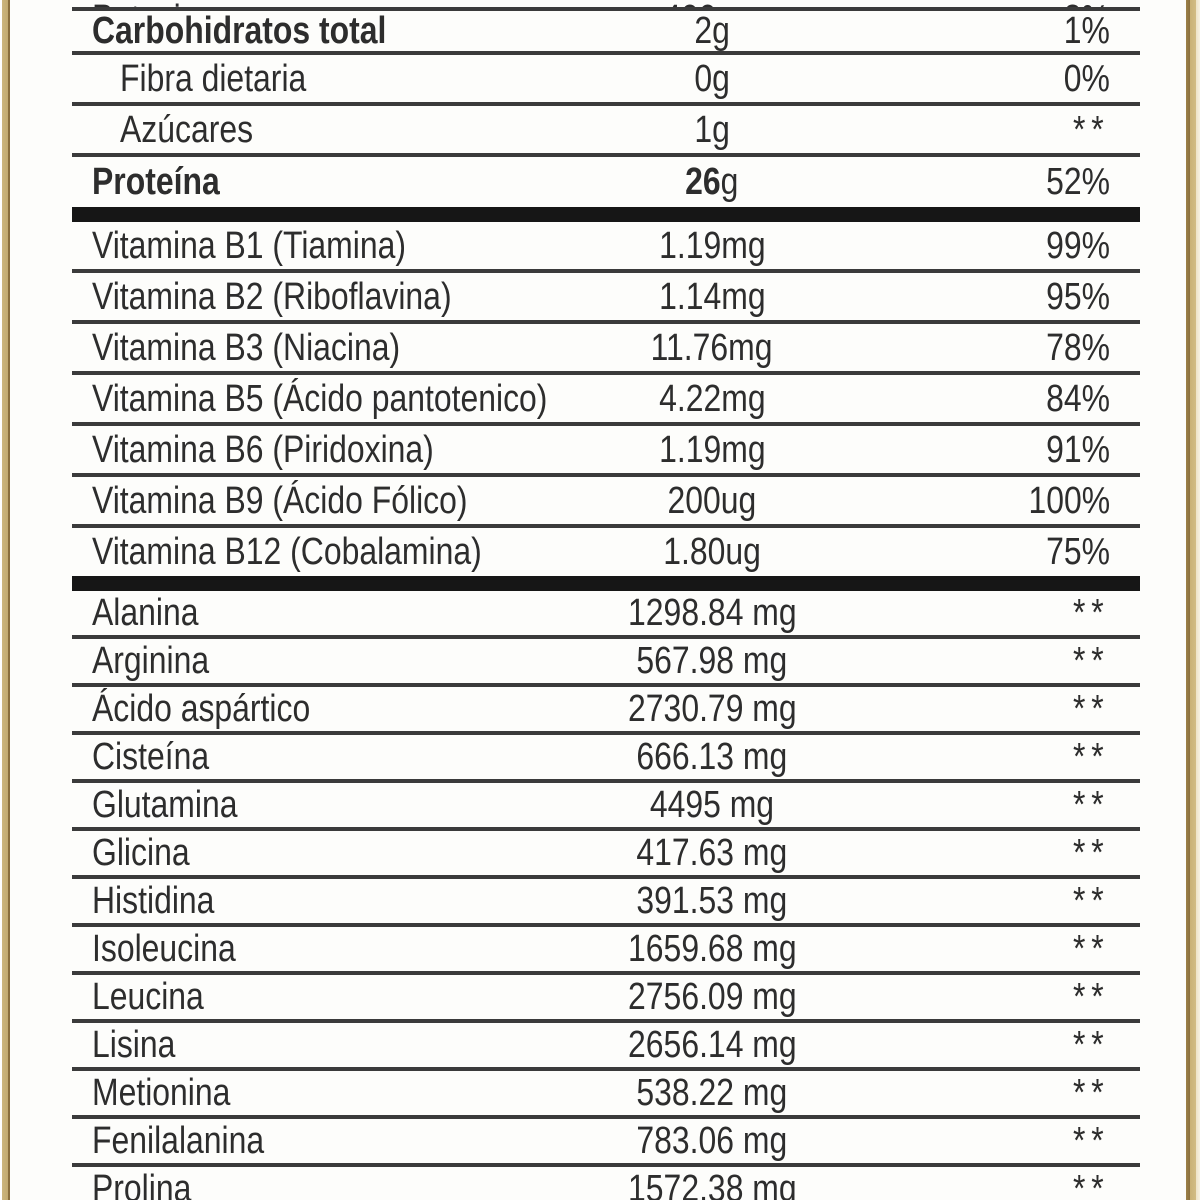 The height and width of the screenshot is (1200, 1200). Describe the element at coordinates (712, 853) in the screenshot. I see `nutrient-value: 417.63 mg` at that location.